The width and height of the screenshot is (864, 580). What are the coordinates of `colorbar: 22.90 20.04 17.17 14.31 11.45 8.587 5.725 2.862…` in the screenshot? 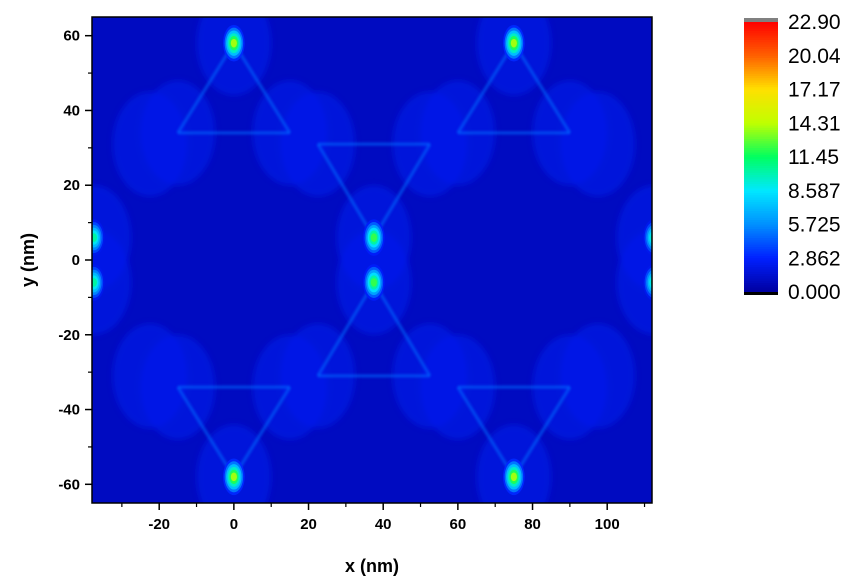 It's located at (792, 157).